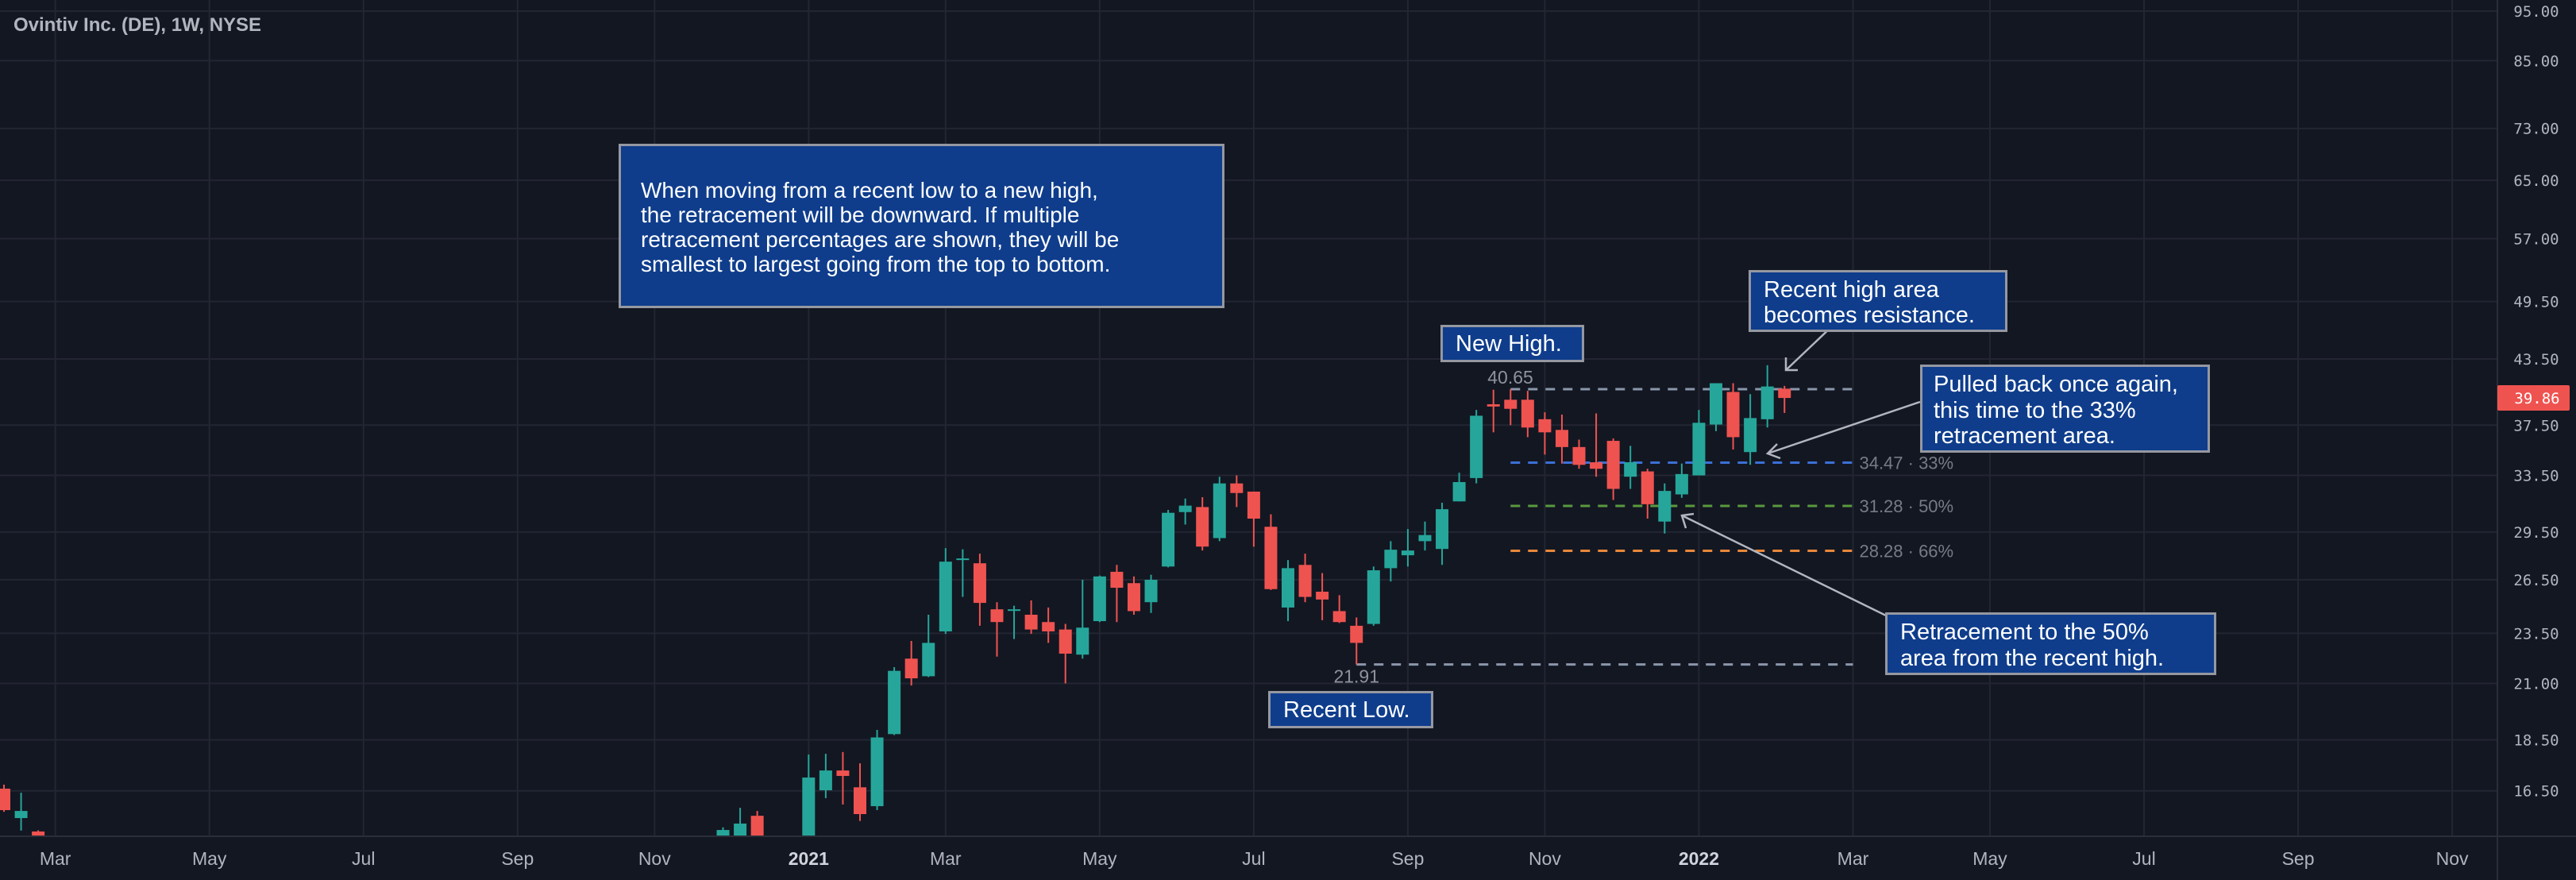 This screenshot has height=880, width=2576. What do you see at coordinates (137, 25) in the screenshot?
I see `chart-title: Ovintiv Inc. (DE), 1W, NYSE` at bounding box center [137, 25].